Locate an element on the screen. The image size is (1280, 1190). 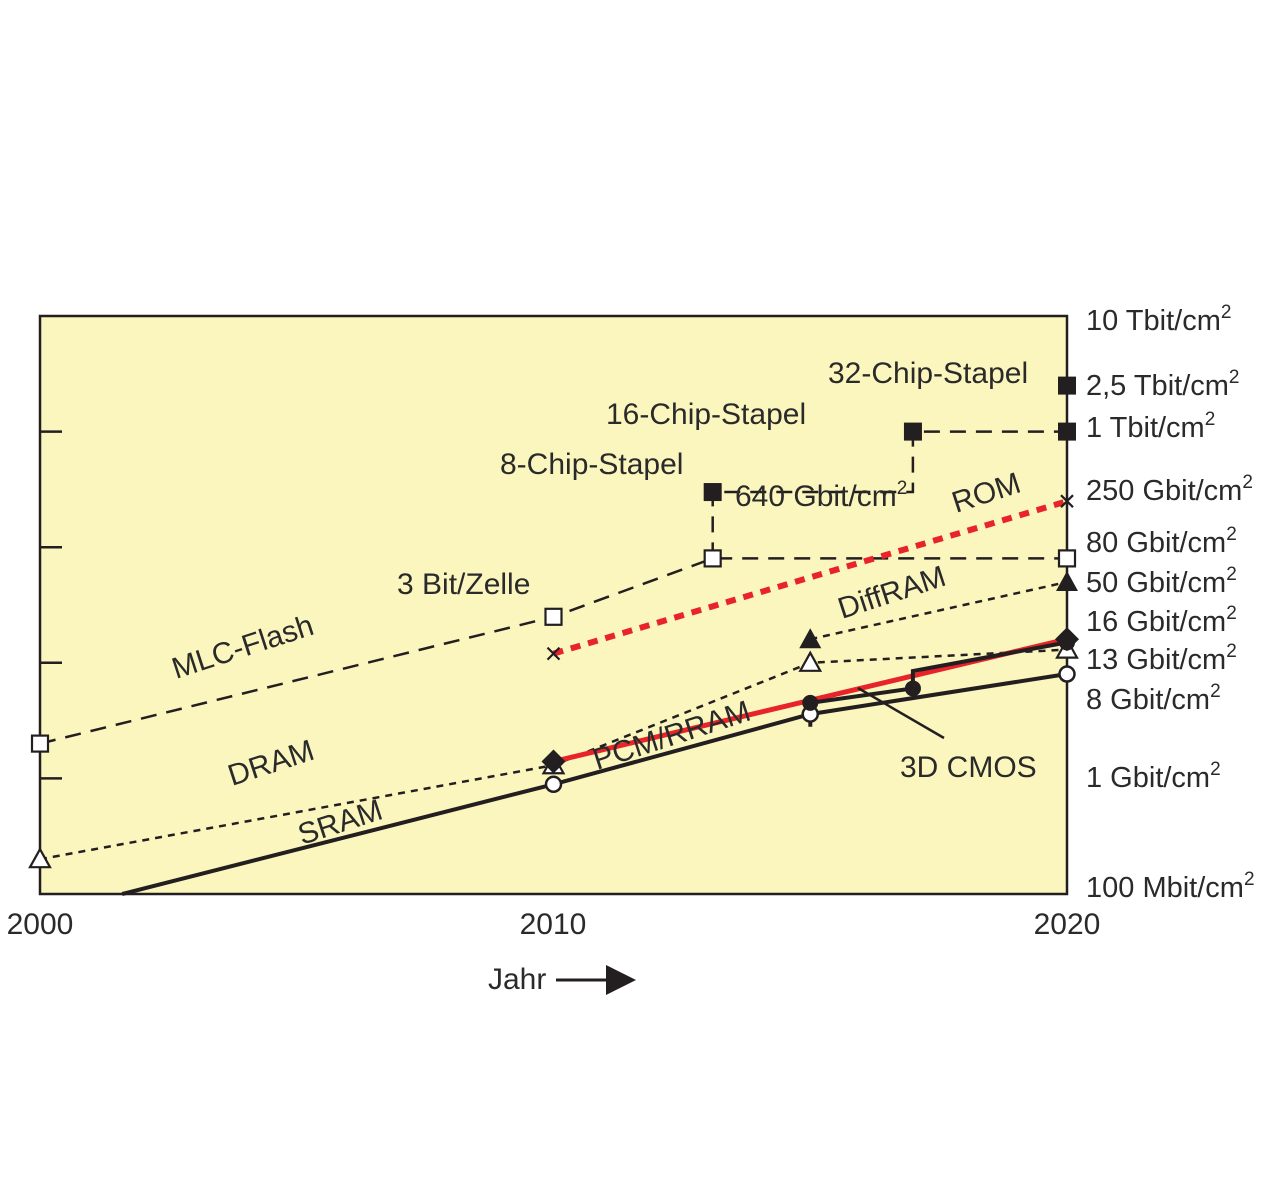
y-tick-label-80gbit: 80 Gbit/cm2 is located at coordinates (1161, 541).